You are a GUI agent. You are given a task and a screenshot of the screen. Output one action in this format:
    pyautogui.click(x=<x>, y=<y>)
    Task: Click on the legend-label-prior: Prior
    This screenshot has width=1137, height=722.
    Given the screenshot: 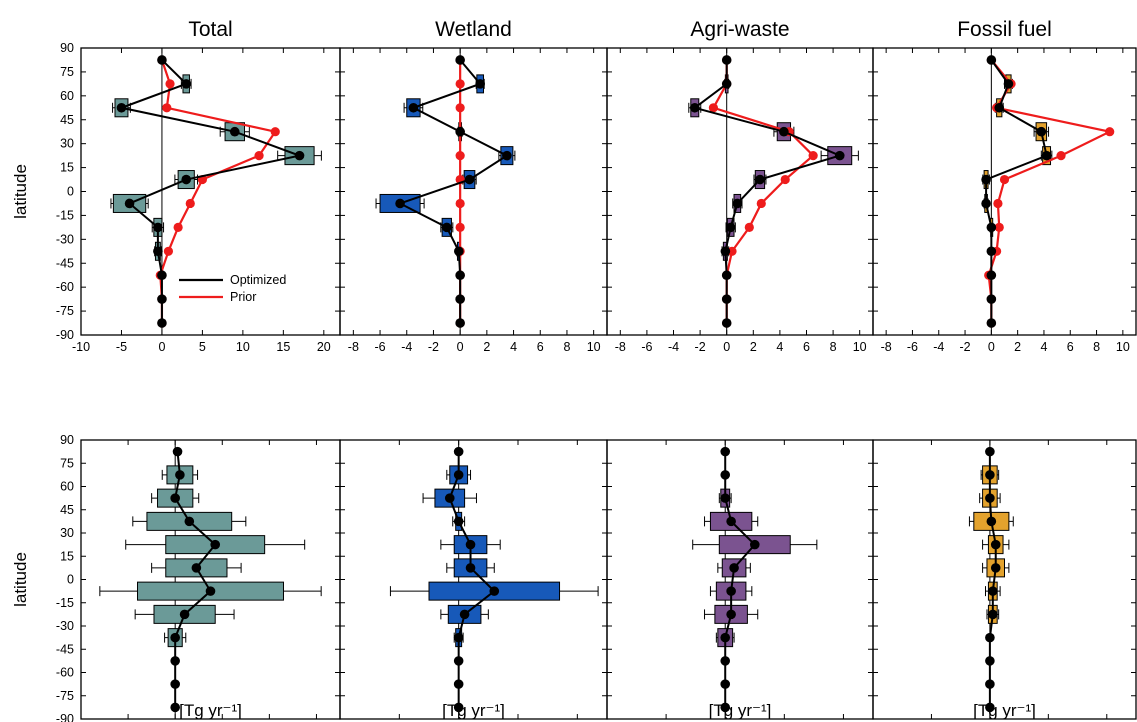 What is the action you would take?
    pyautogui.click(x=243, y=297)
    